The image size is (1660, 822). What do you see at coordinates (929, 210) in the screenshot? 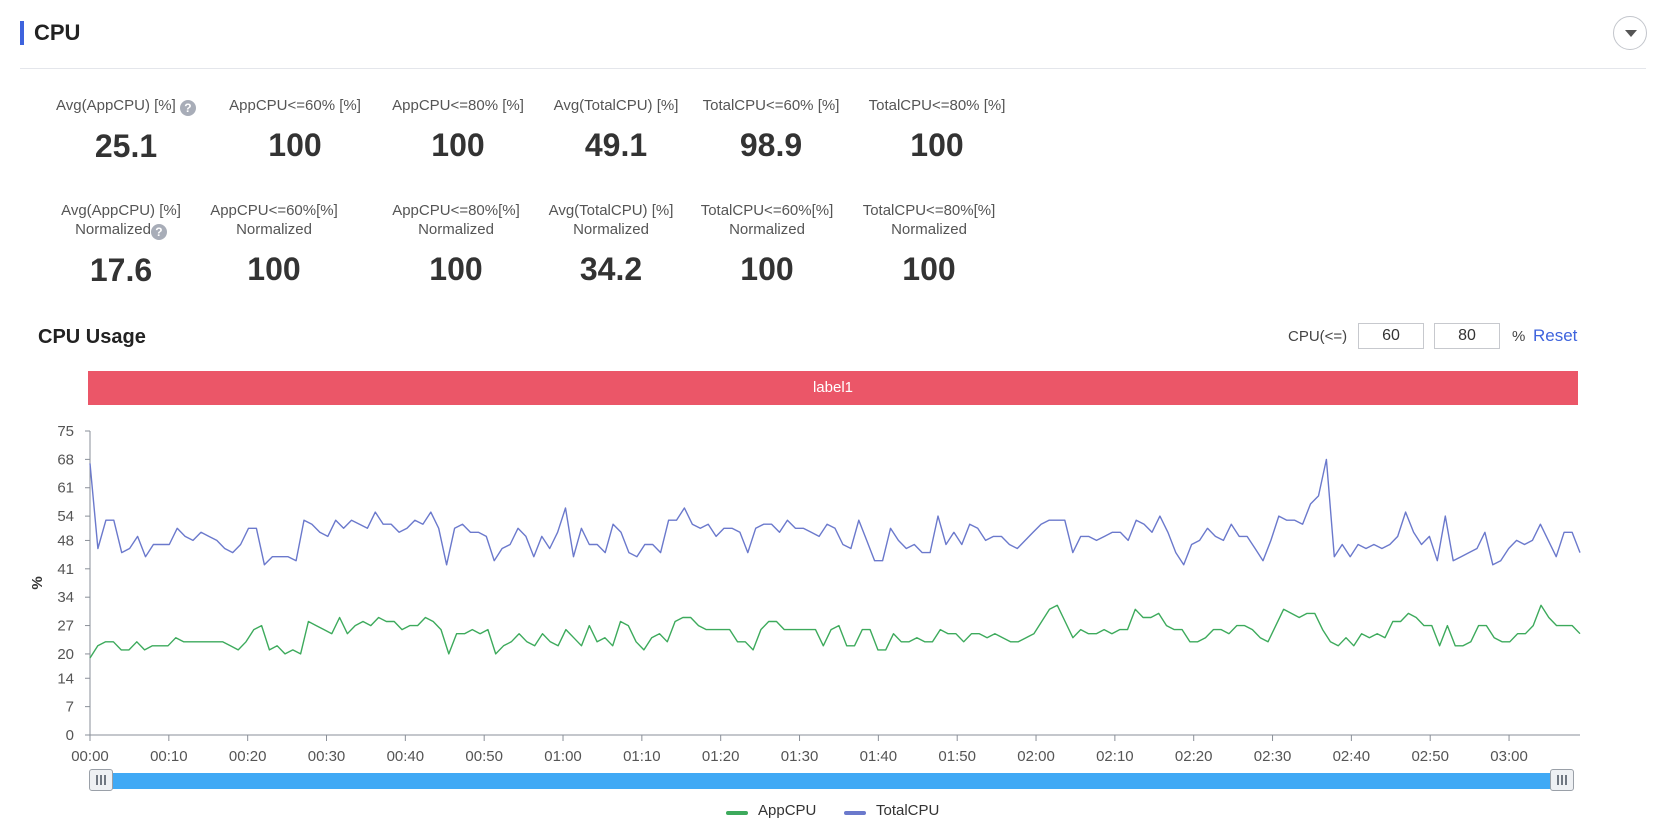
I see `metric-label: TotalCPU<=80%[%]` at bounding box center [929, 210].